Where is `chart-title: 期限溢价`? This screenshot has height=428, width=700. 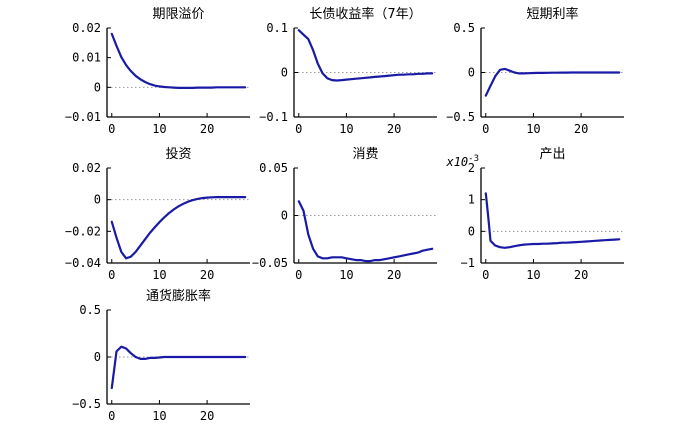
chart-title: 期限溢价 is located at coordinates (178, 14).